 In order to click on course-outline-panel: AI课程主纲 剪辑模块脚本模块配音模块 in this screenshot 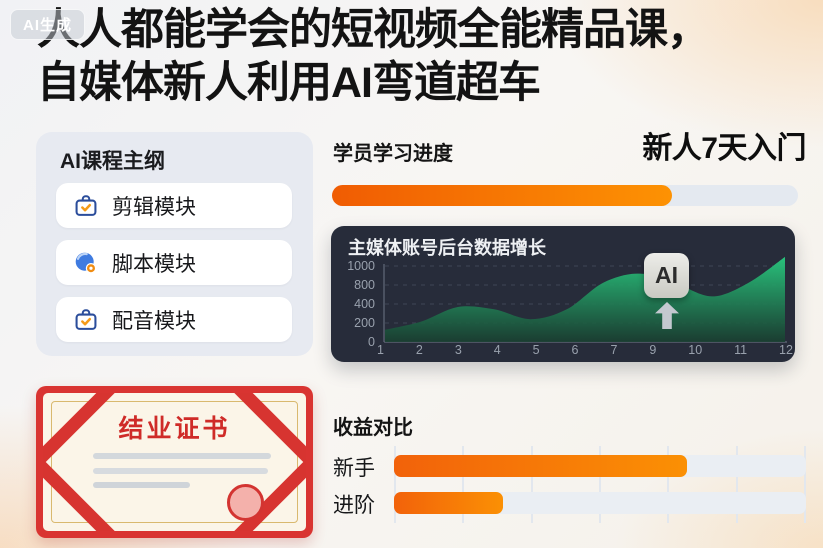, I will do `click(174, 244)`.